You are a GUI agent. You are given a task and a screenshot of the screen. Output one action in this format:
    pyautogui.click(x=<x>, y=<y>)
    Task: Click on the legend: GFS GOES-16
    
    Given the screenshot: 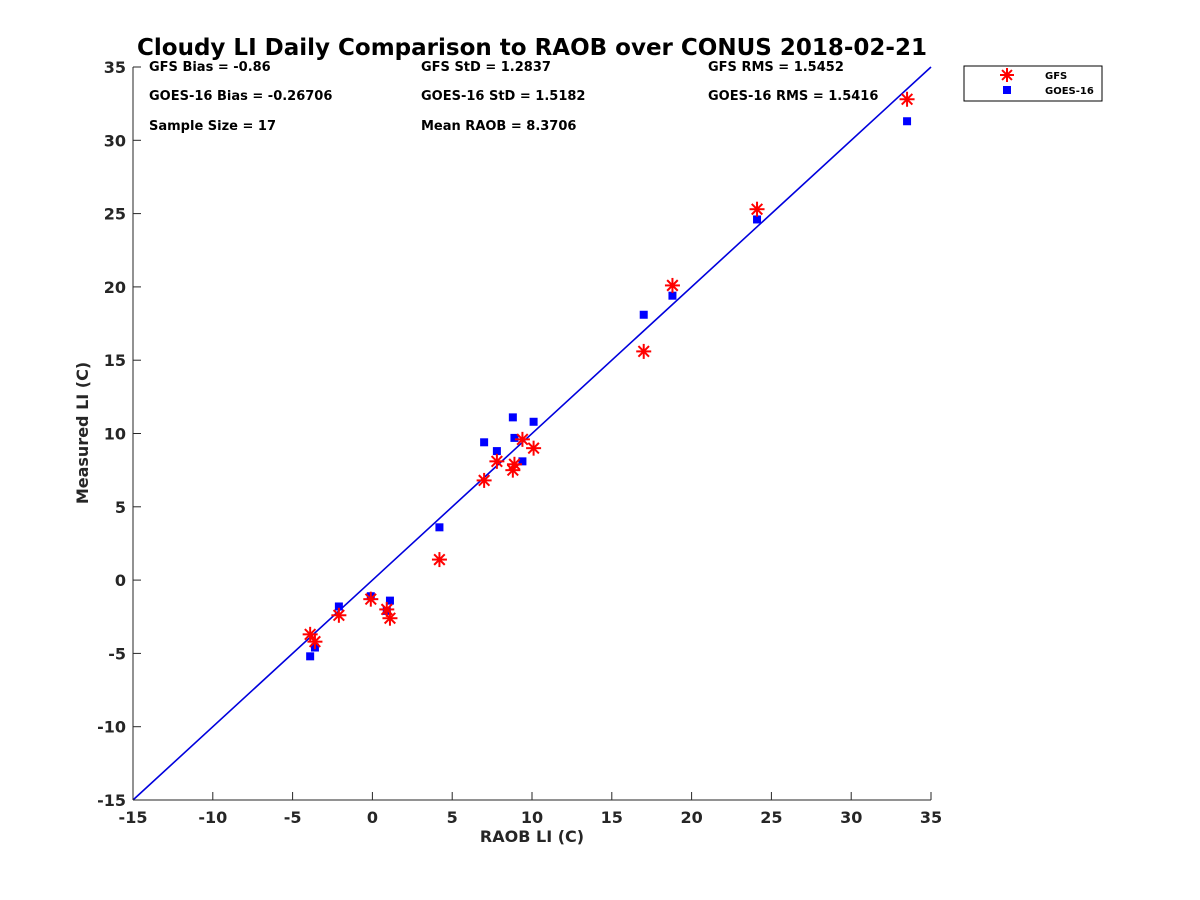 What is the action you would take?
    pyautogui.click(x=1033, y=83)
    